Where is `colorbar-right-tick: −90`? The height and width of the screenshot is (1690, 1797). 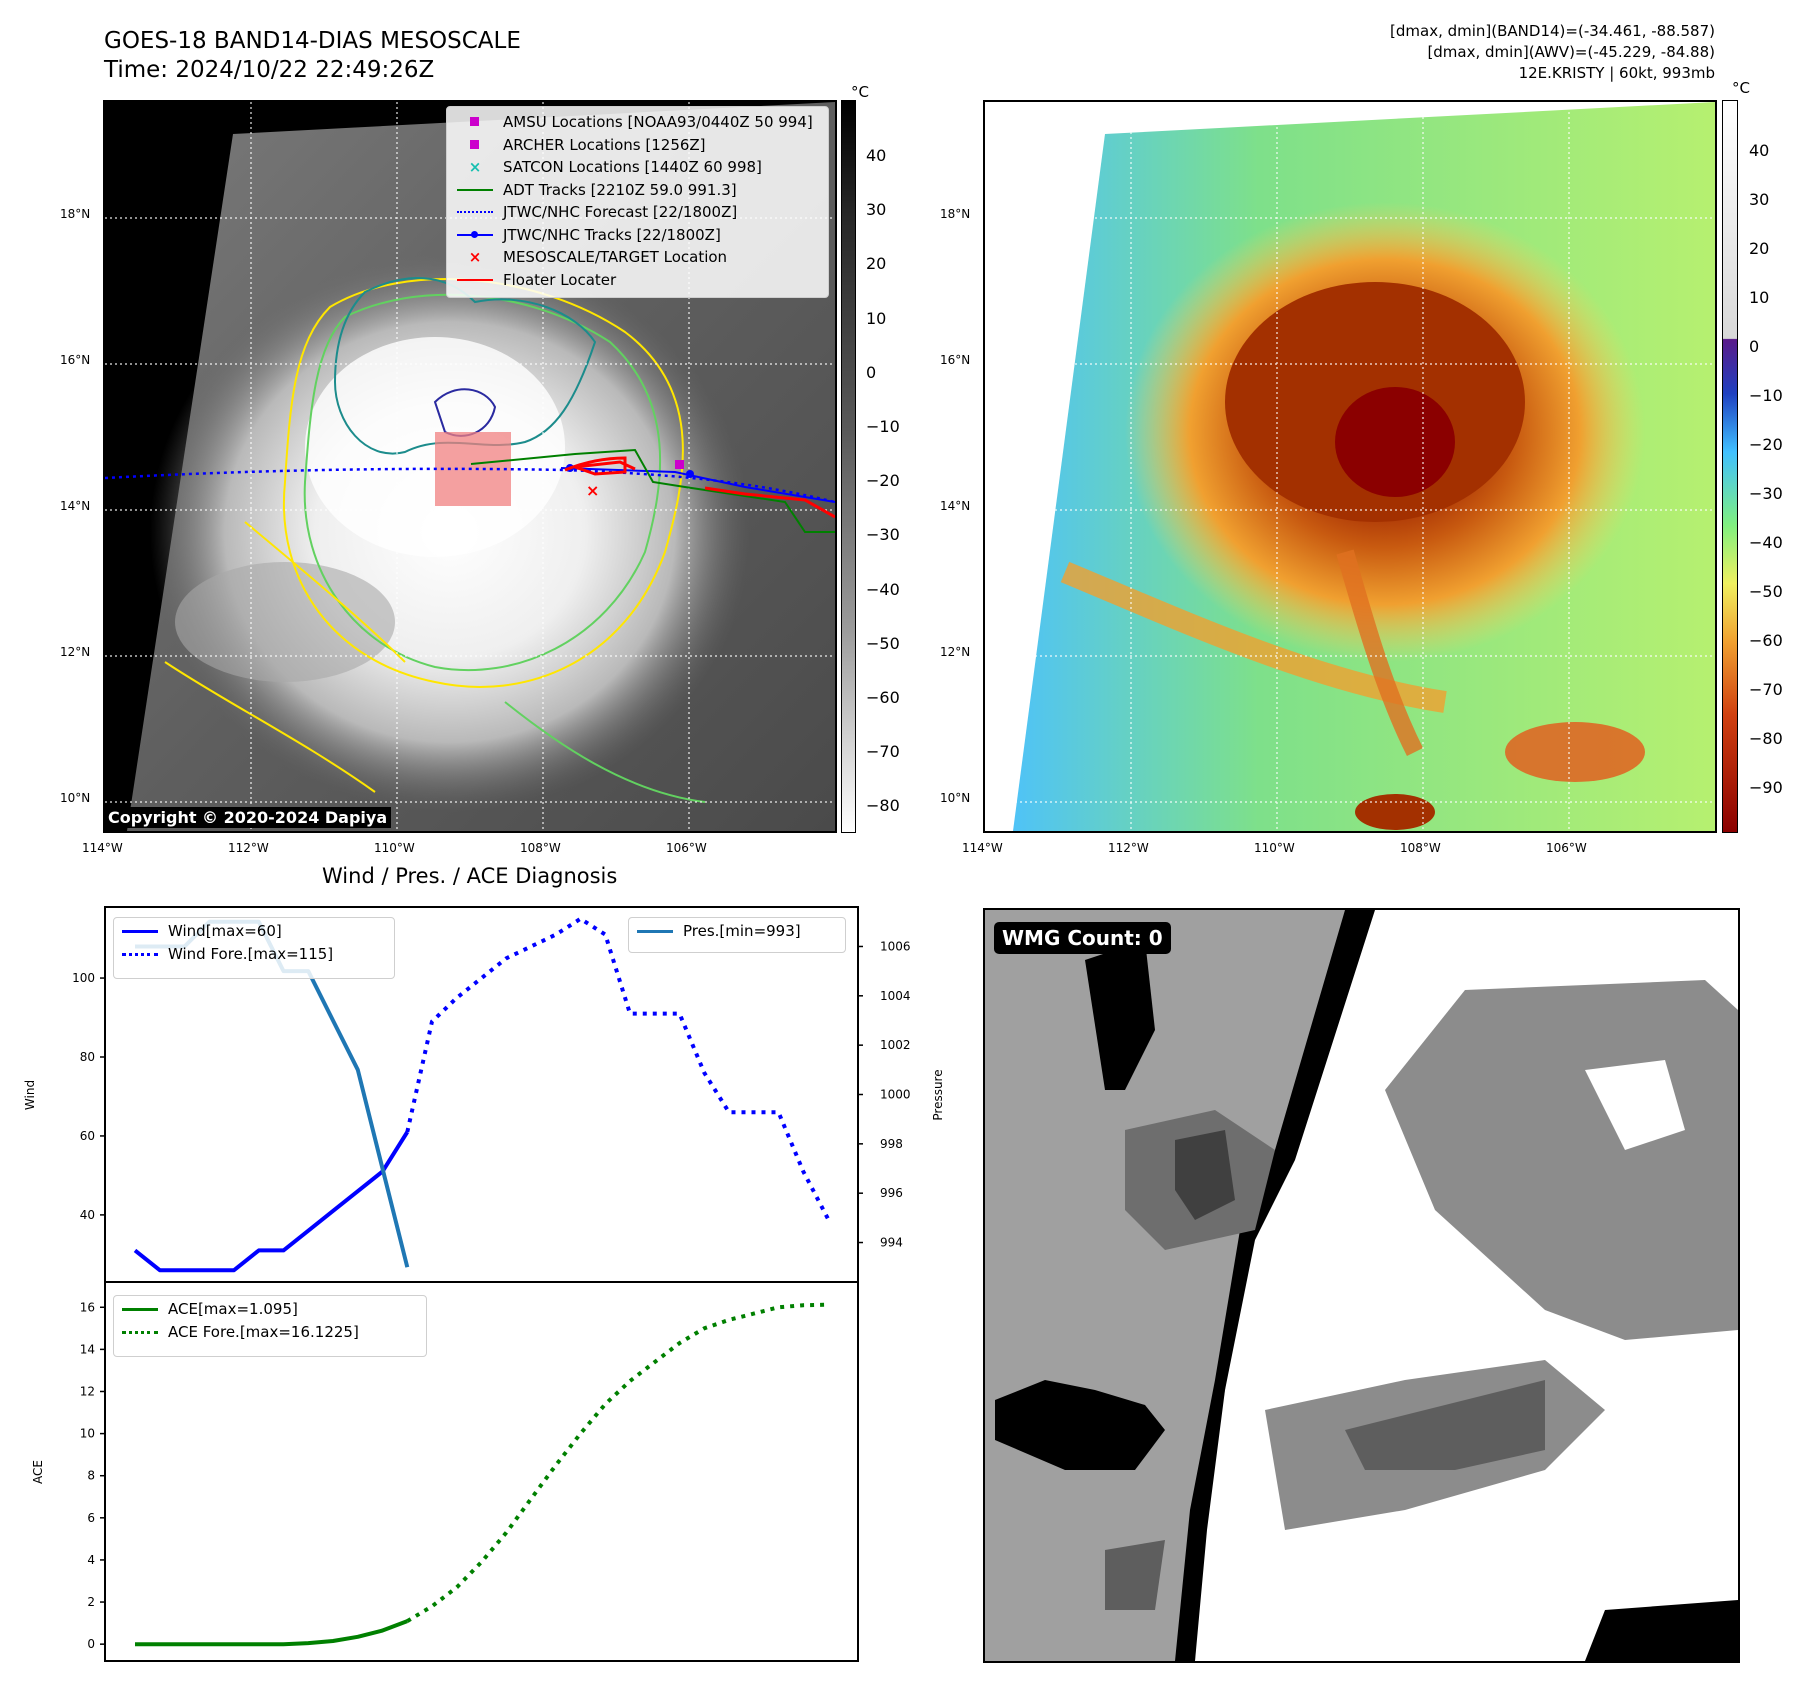 colorbar-right-tick: −90 is located at coordinates (1766, 787).